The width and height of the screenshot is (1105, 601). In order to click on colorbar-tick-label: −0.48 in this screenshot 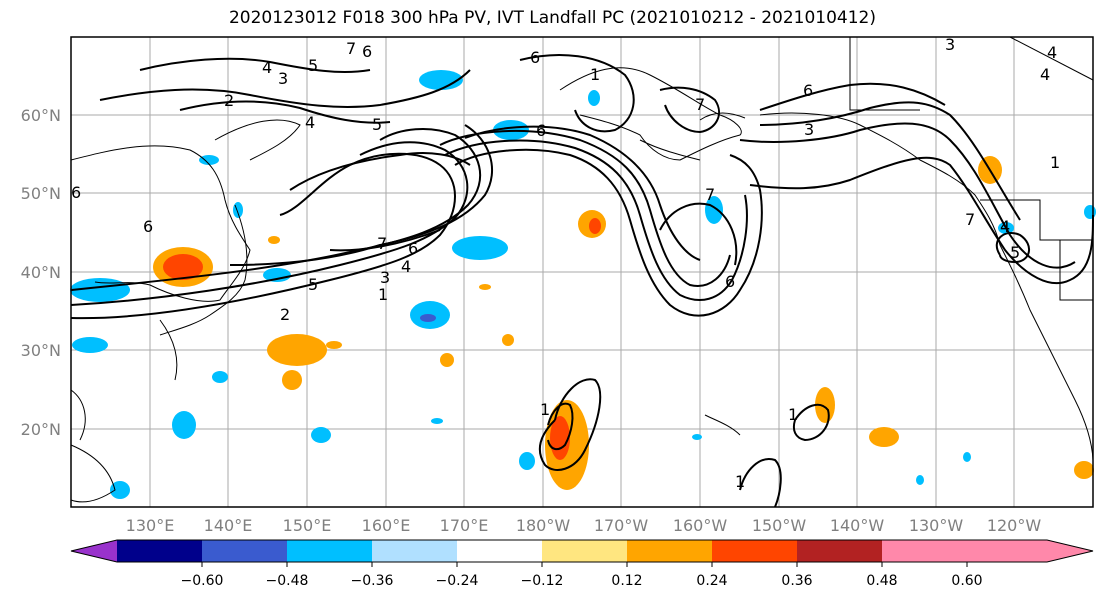, I will do `click(287, 581)`.